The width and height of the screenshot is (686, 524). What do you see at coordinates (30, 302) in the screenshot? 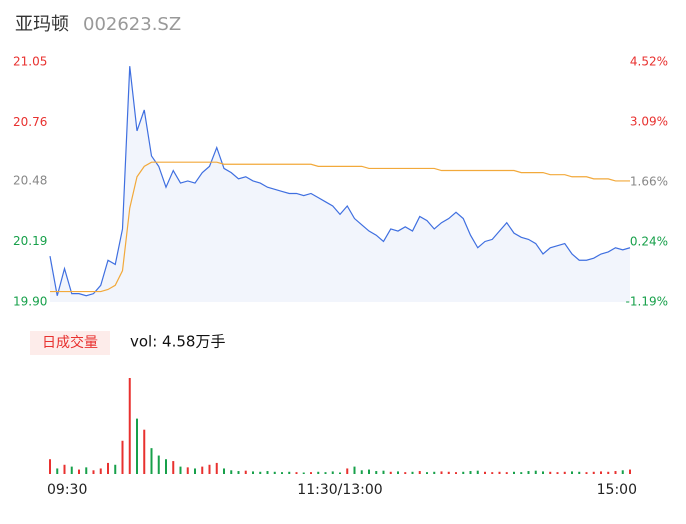
I see `y-tick-label: 19.90` at bounding box center [30, 302].